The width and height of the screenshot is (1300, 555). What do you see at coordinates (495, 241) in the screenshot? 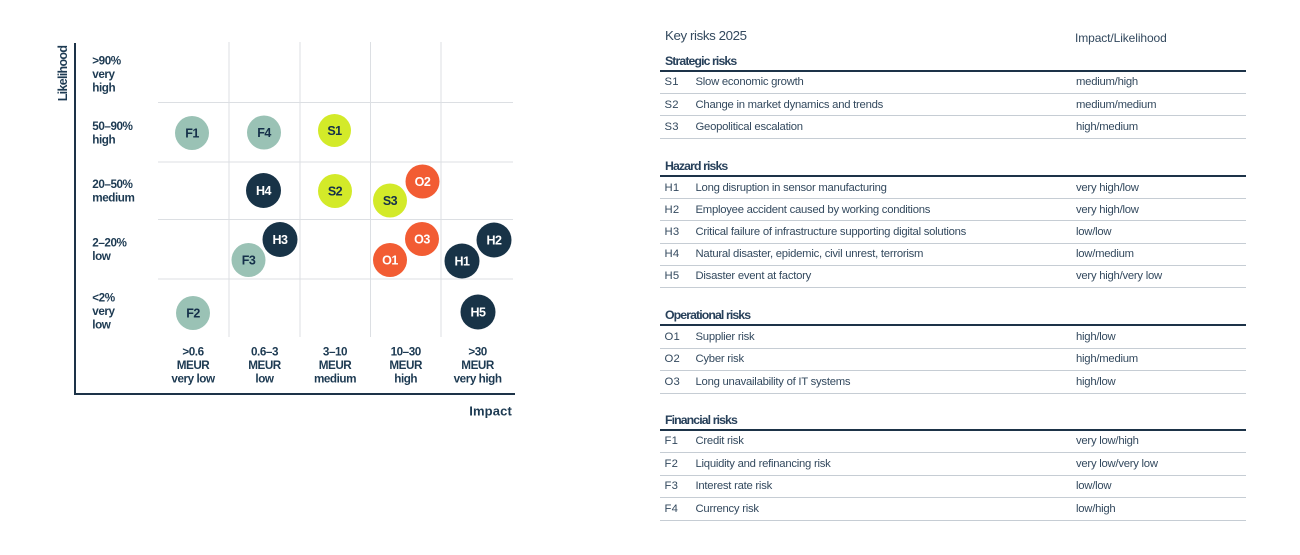
I see `svg-text: H2` at bounding box center [495, 241].